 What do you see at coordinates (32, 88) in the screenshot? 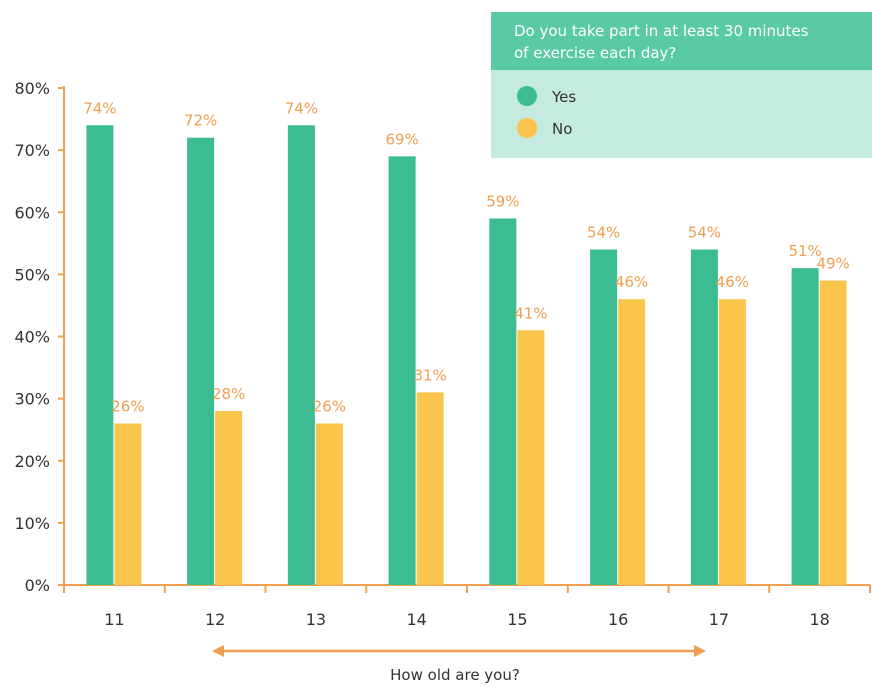
I see `y-tick-label: 80%` at bounding box center [32, 88].